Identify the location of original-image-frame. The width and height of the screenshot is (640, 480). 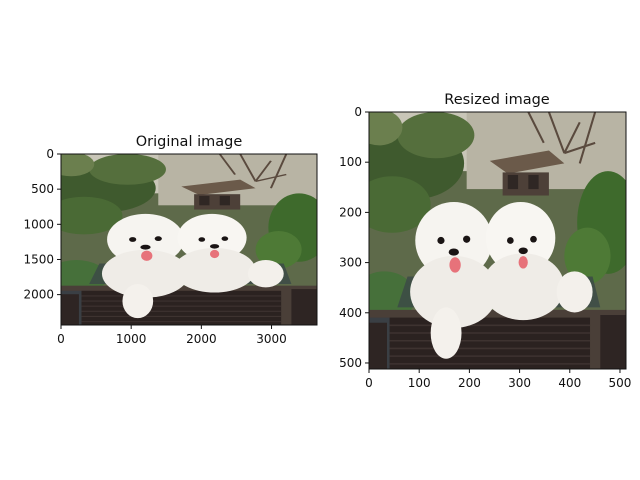
(189, 239).